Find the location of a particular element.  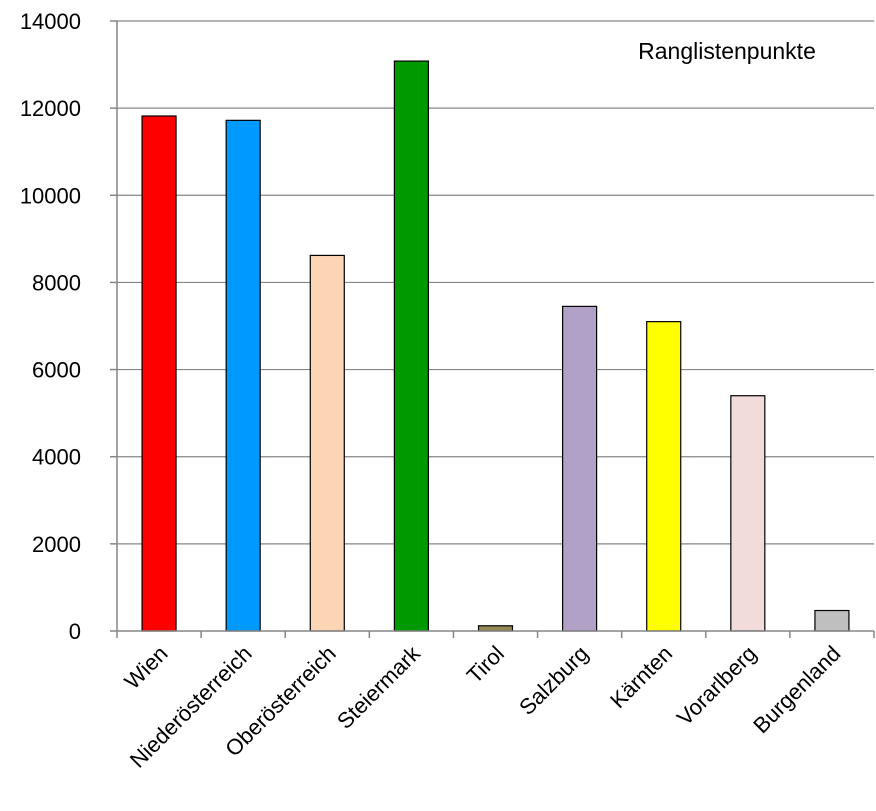

x-tick-label: Kärnten is located at coordinates (641, 677).